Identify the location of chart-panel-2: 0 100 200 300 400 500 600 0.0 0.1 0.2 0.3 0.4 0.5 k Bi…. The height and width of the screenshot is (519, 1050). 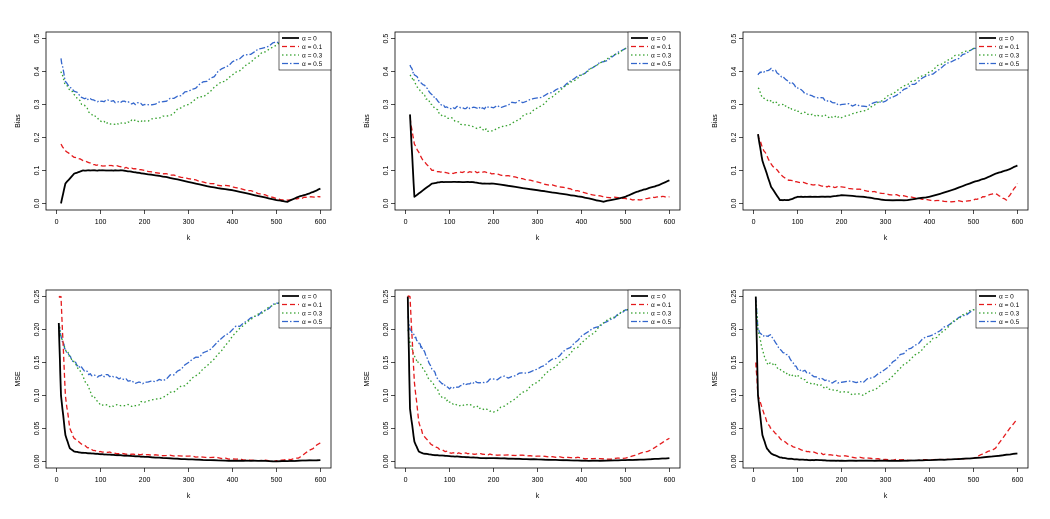
(522, 136).